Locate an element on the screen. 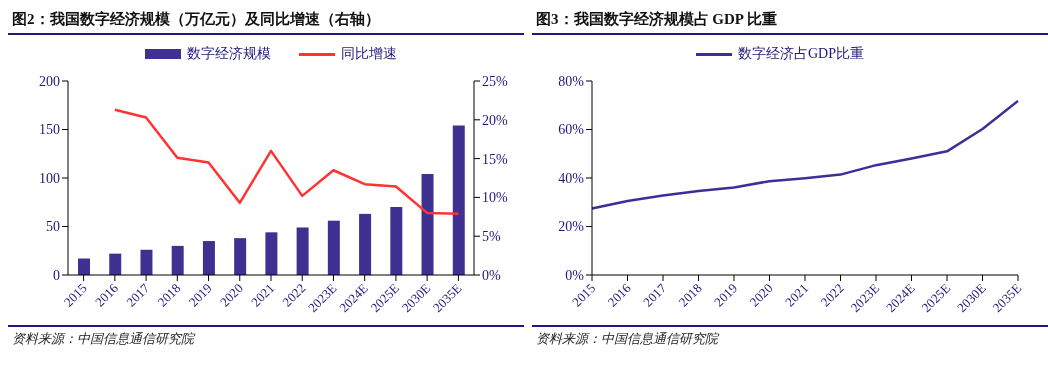 This screenshot has height=378, width=1048. legend-label: 同比增速 is located at coordinates (368, 54).